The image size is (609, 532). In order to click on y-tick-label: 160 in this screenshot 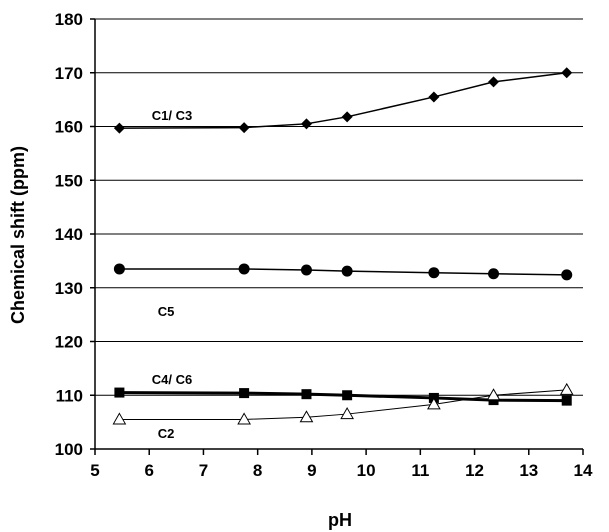, I will do `click(69, 127)`.